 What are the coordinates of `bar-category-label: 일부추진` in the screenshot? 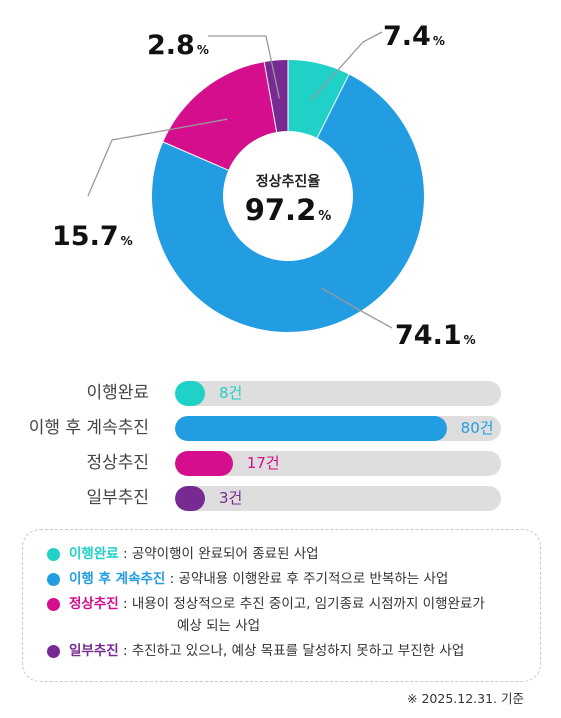 It's located at (117, 498).